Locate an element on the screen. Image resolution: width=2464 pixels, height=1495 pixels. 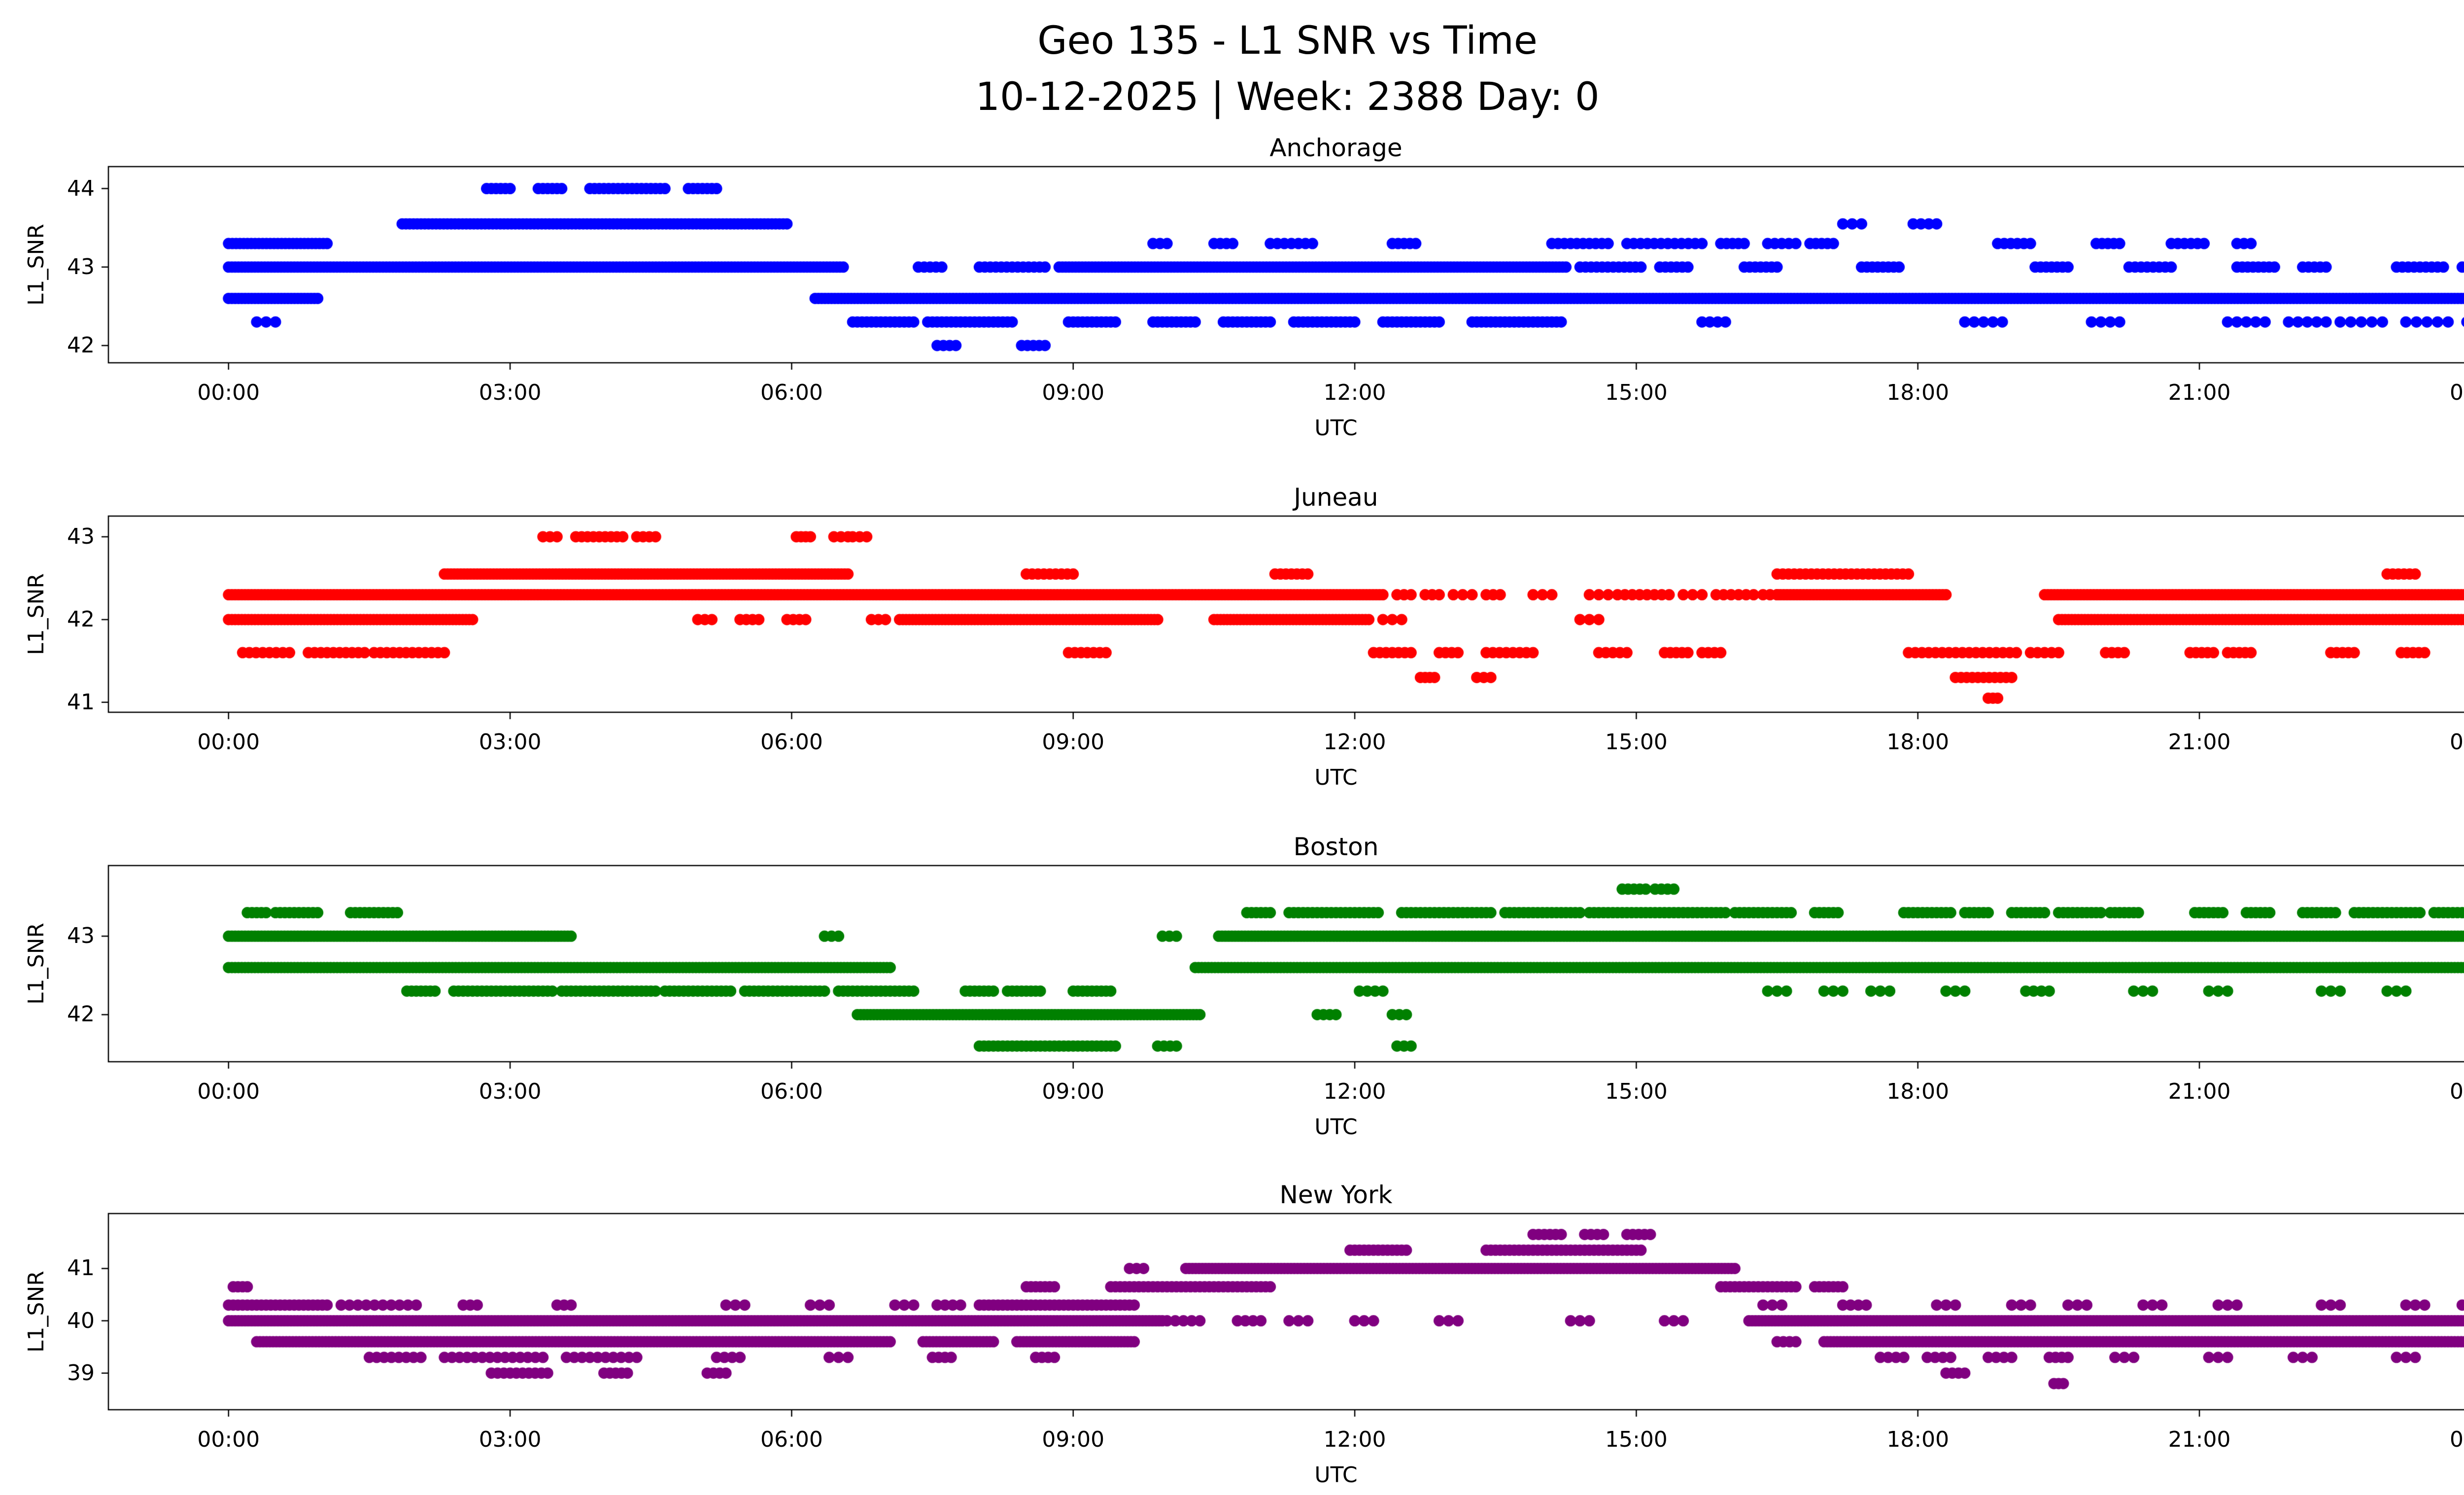
figure-title-line2: 10-12-2025 | Week: 2388 Day: 0 is located at coordinates (1287, 97).